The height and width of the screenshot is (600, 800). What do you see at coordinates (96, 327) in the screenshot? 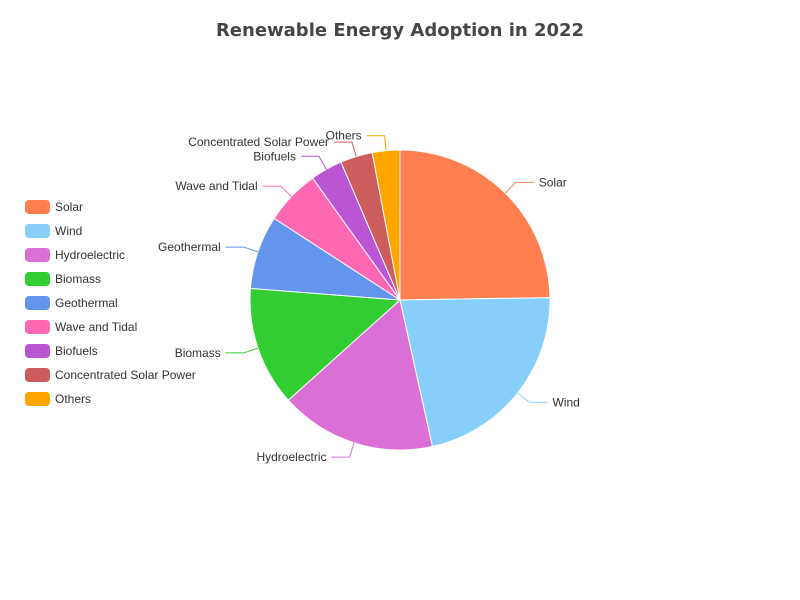
I see `legend-label: Wave and Tidal` at bounding box center [96, 327].